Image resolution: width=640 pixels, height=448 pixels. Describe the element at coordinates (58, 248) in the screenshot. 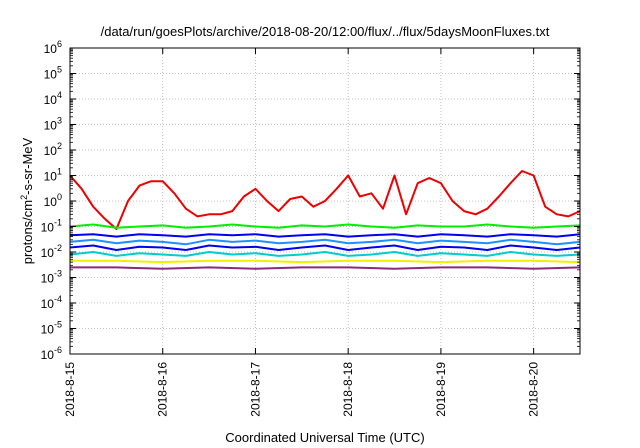

I see `y-tick-label-exponent: -2` at that location.